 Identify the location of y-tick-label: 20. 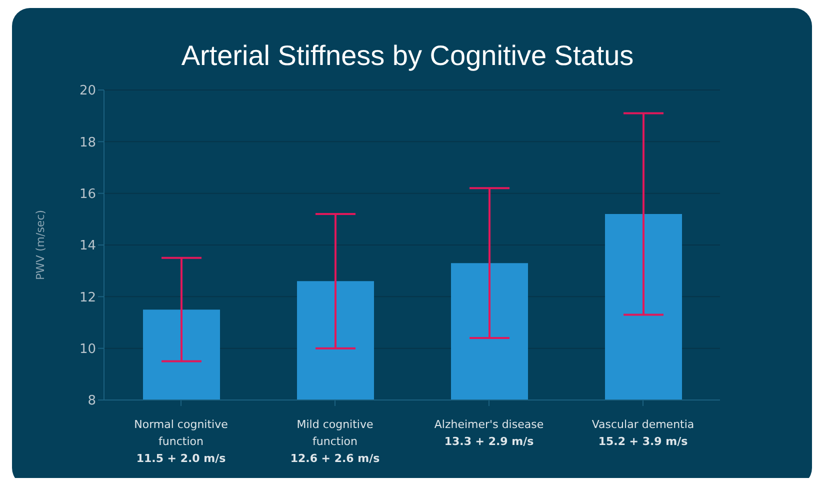
(87, 91).